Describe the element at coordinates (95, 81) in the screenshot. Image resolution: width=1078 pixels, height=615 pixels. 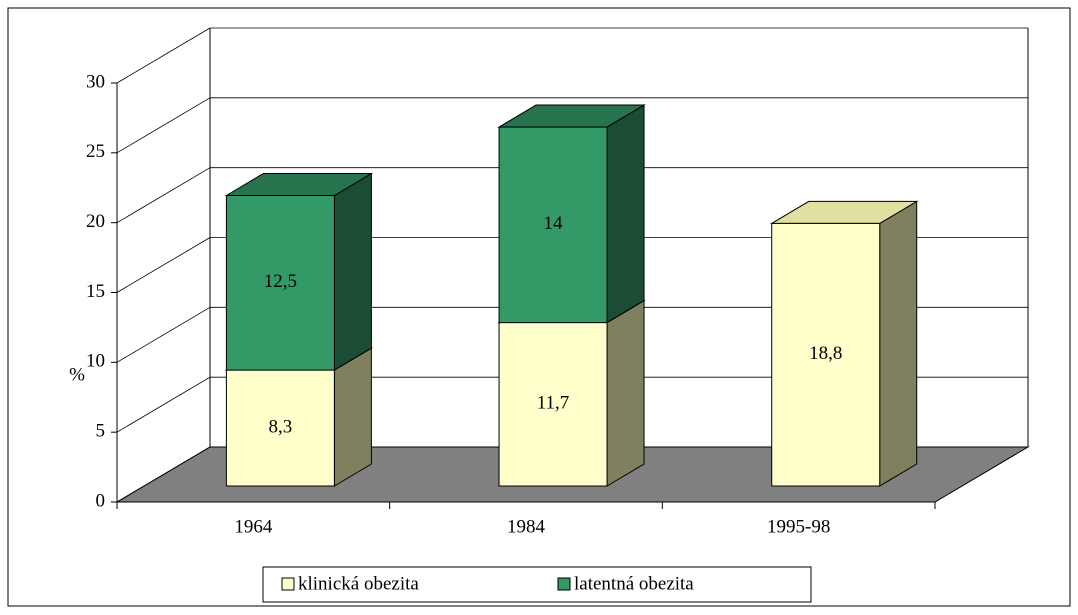
I see `y-tick-label: 30` at that location.